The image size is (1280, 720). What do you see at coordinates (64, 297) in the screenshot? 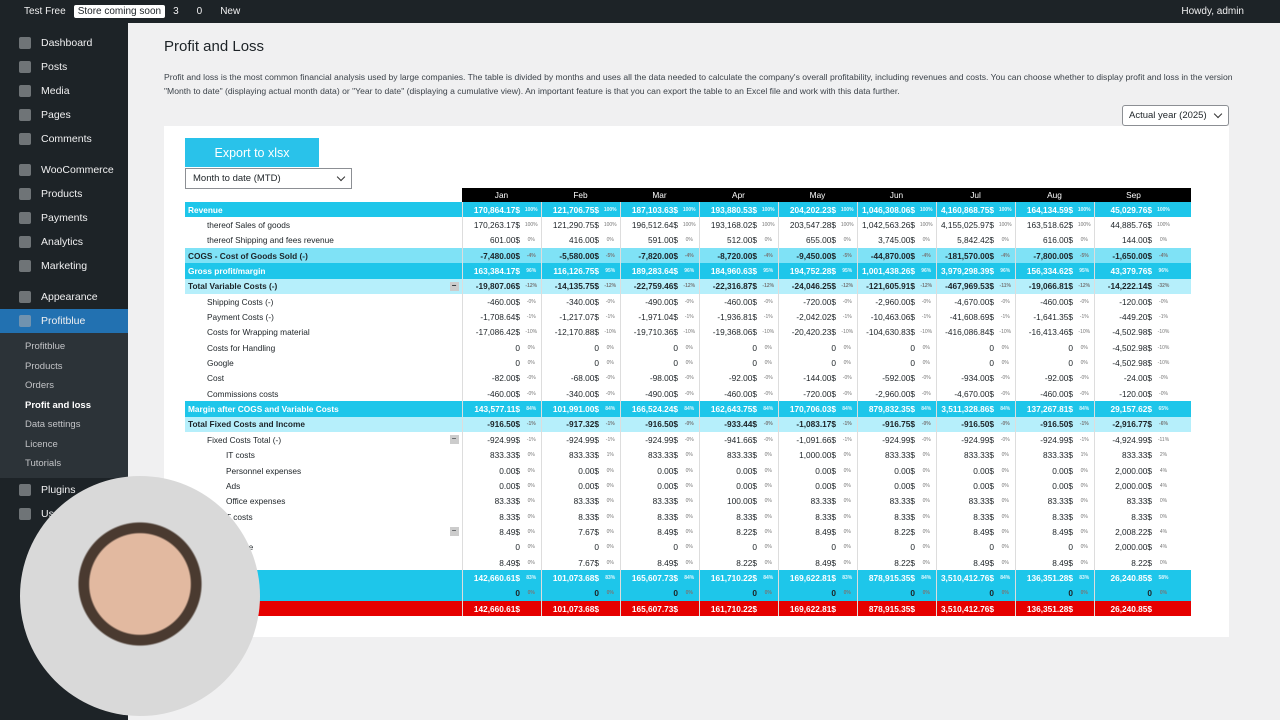
I see `menu-item: Appearance` at bounding box center [64, 297].